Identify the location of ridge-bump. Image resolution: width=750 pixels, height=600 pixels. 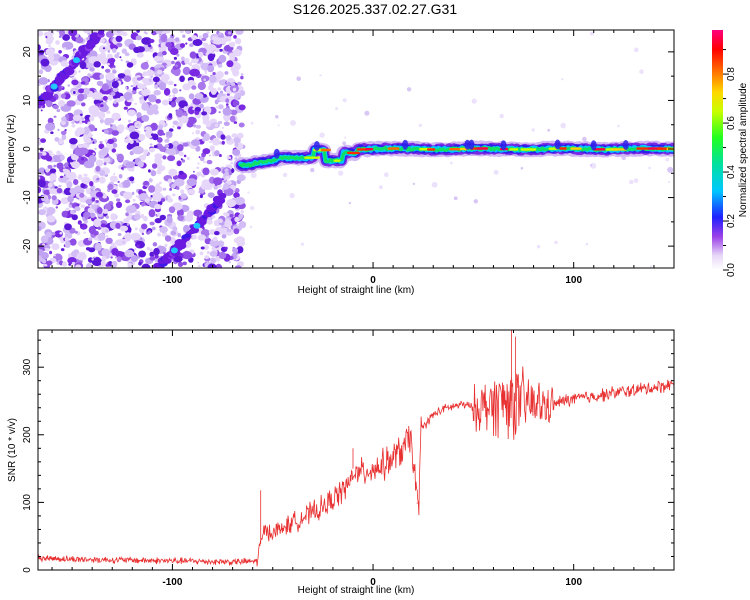
(276, 153).